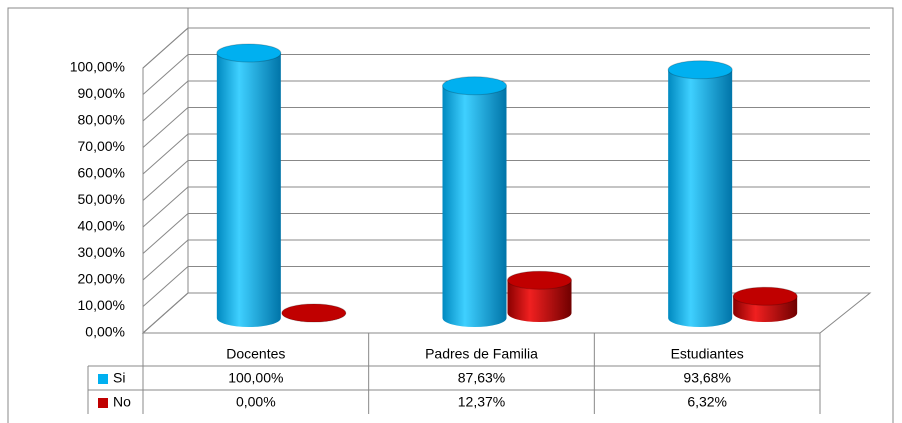 The image size is (902, 423). What do you see at coordinates (706, 378) in the screenshot?
I see `table-value: 93,68%` at bounding box center [706, 378].